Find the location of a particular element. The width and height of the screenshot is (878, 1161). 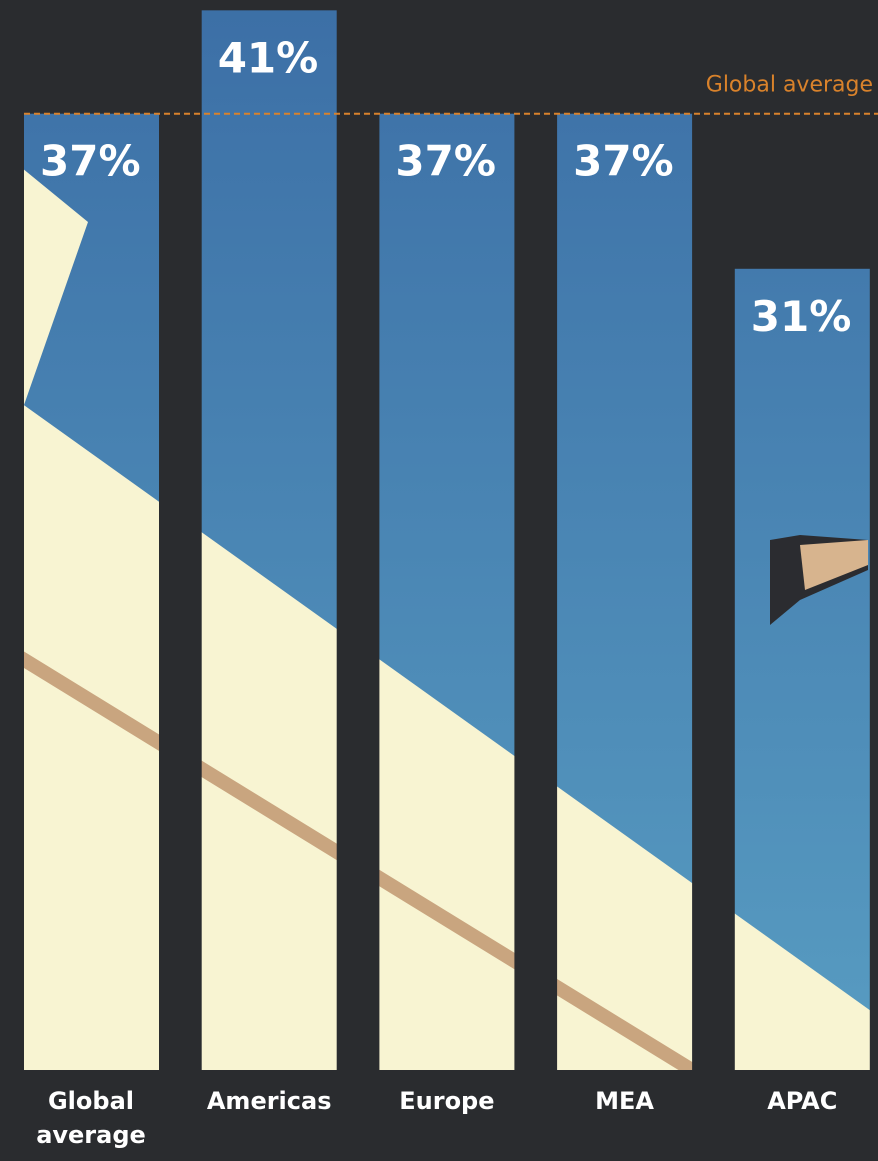

category-label: MEA is located at coordinates (625, 1101).